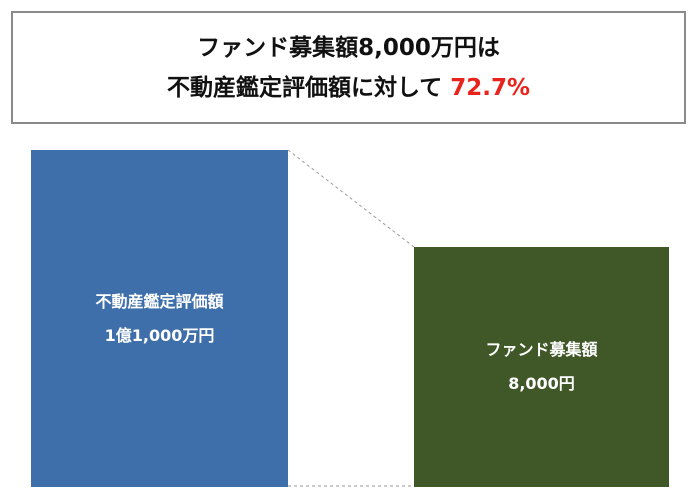 This screenshot has height=498, width=700. Describe the element at coordinates (541, 383) in the screenshot. I see `fund-amount-value: 8,000円` at that location.